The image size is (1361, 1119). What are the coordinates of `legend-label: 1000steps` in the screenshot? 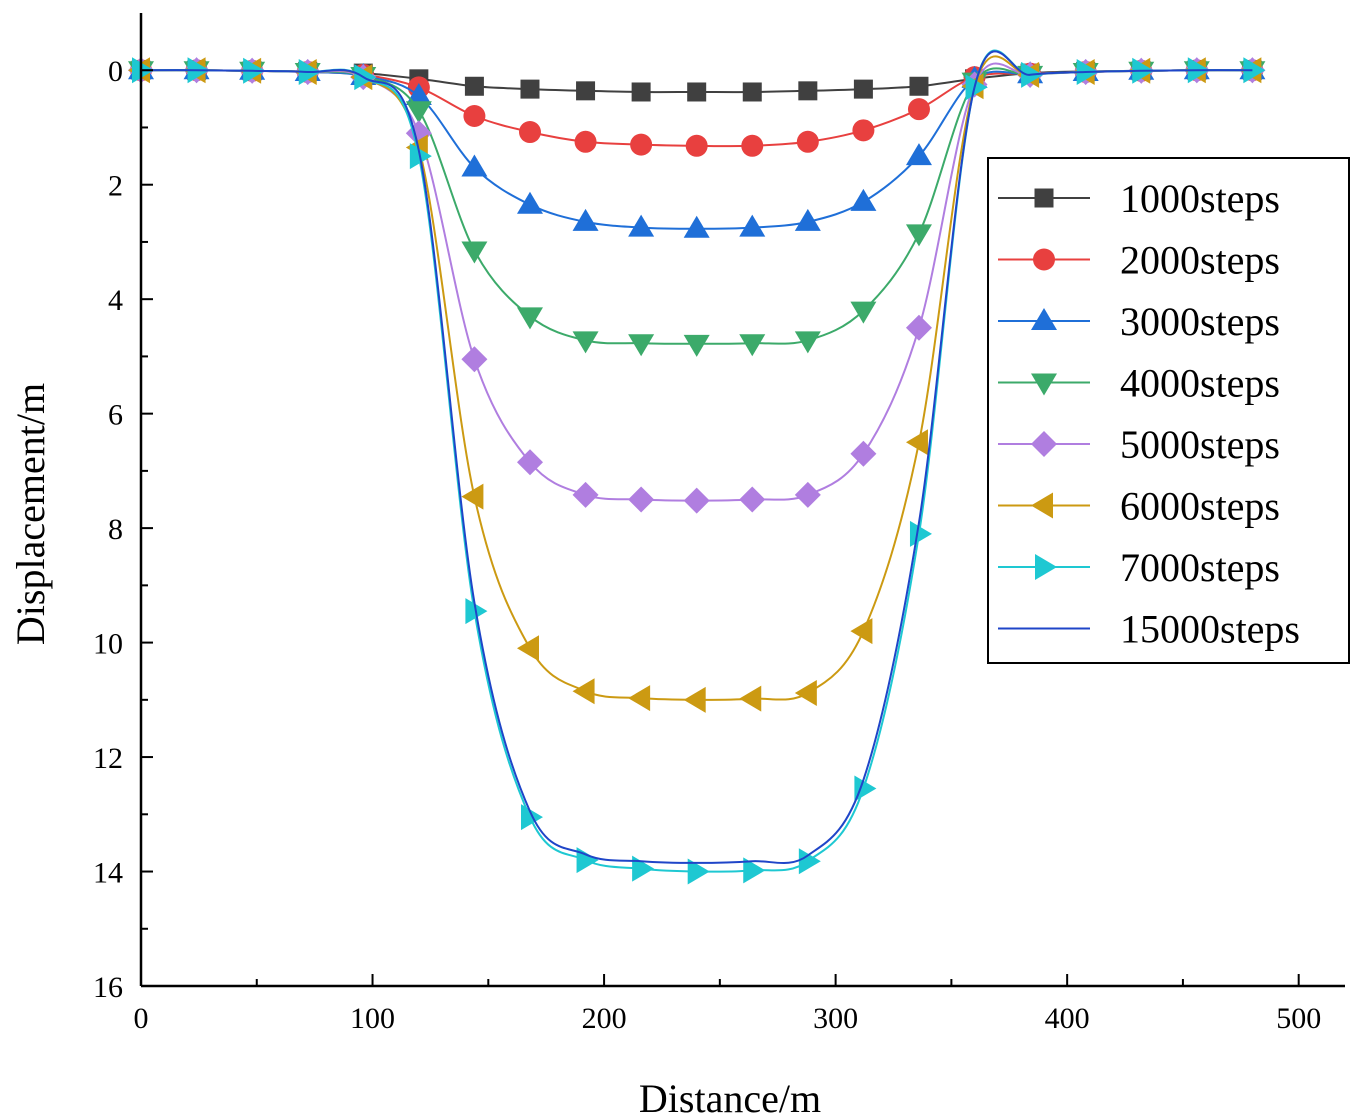 It's located at (1200, 198).